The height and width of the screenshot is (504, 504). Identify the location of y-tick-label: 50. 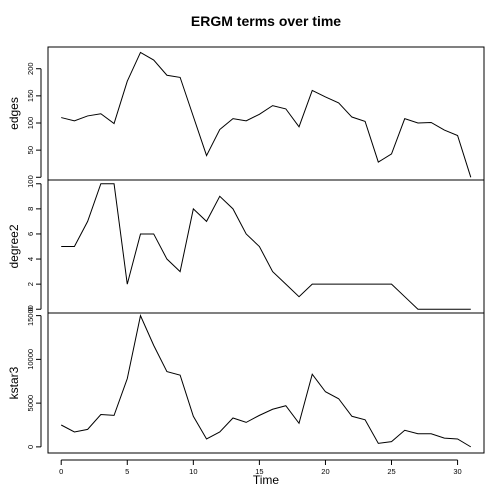
(30, 150).